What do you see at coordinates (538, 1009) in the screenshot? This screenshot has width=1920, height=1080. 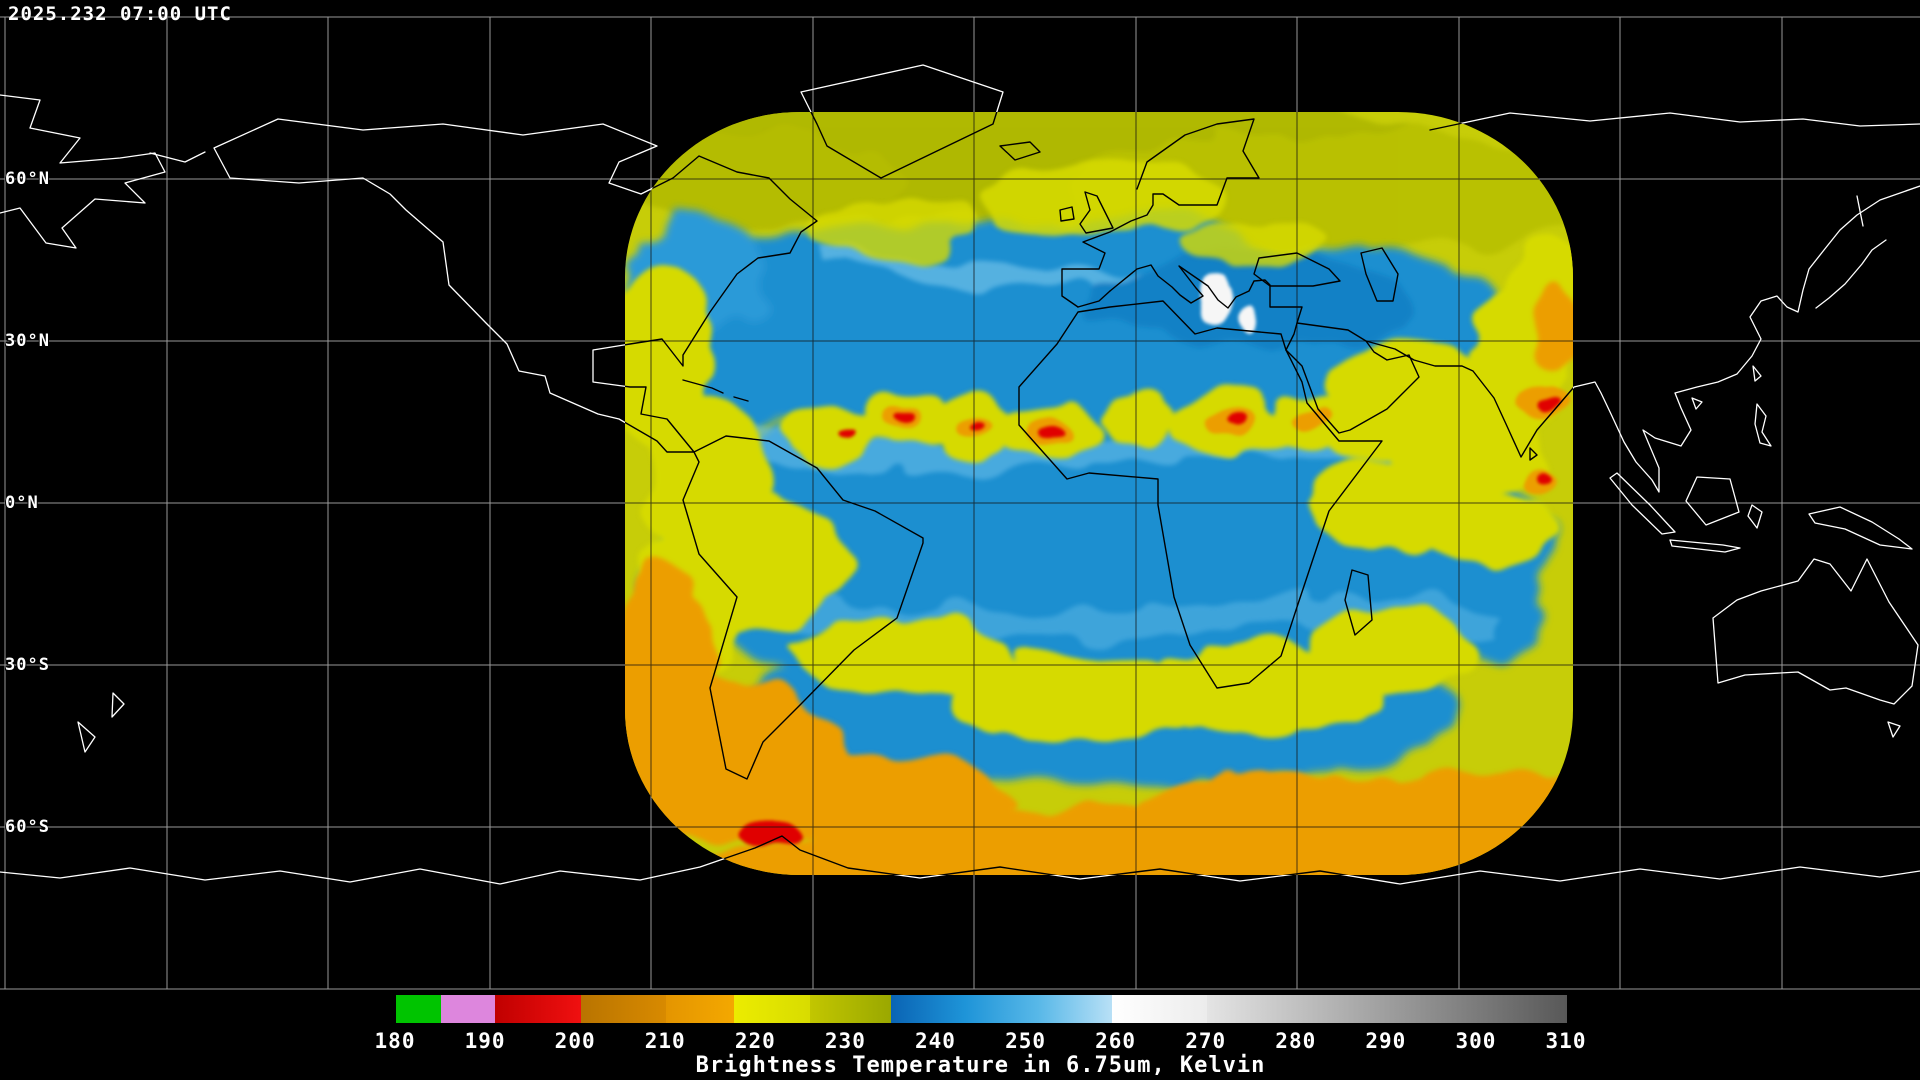 I see `colorbar-segment-red` at bounding box center [538, 1009].